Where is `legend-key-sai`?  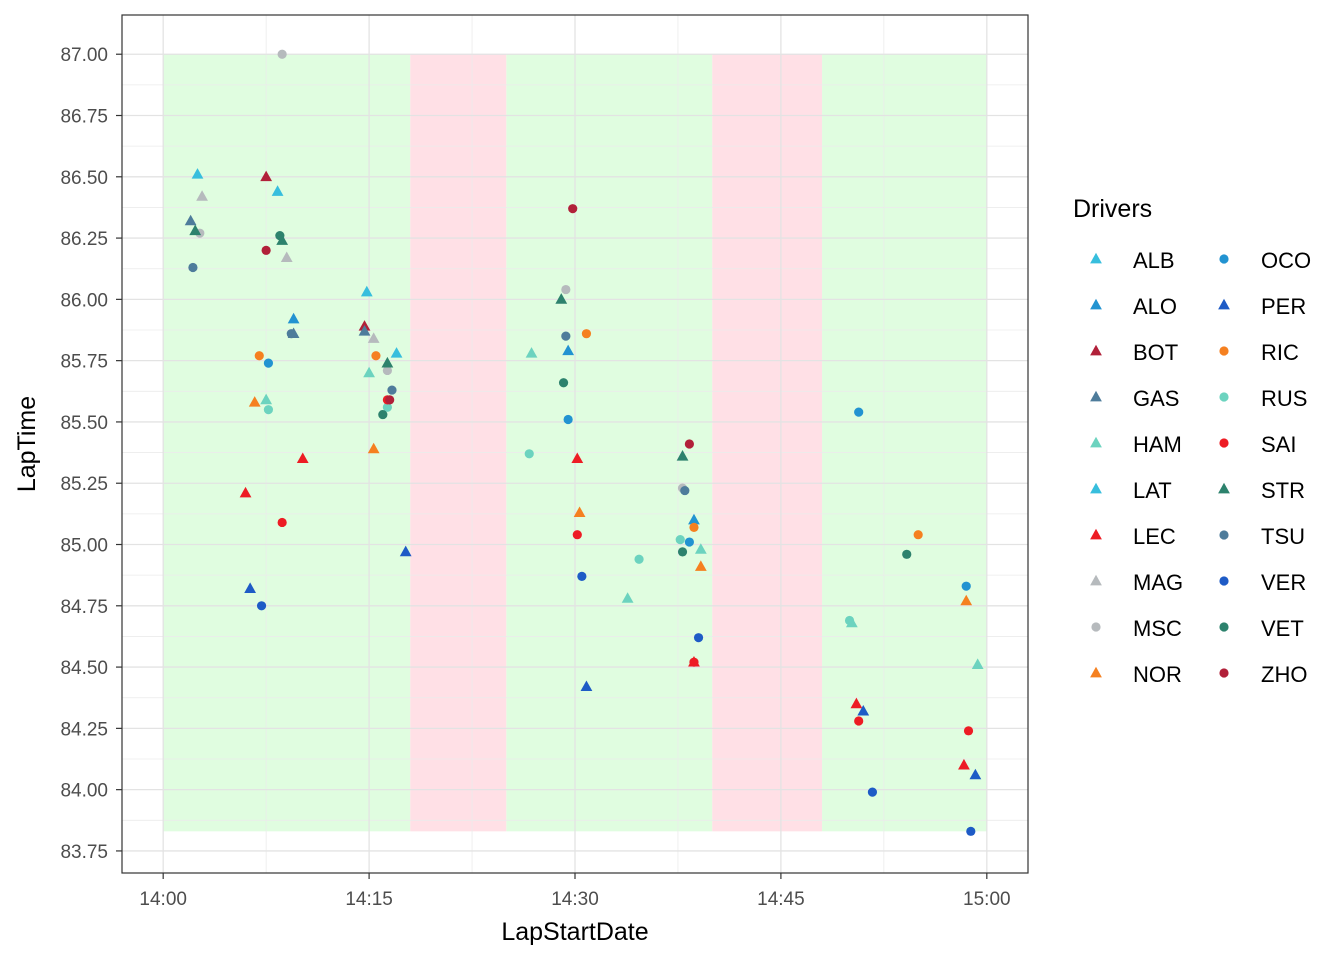 legend-key-sai is located at coordinates (1224, 443).